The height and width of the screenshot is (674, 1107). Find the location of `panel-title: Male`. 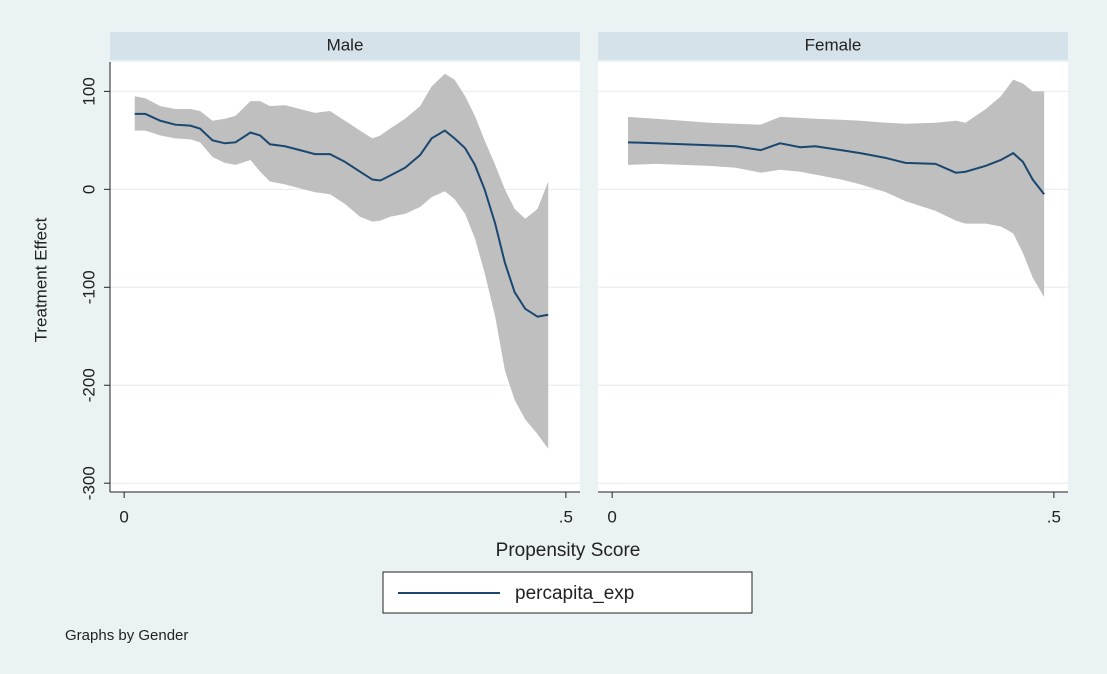

panel-title: Male is located at coordinates (345, 44).